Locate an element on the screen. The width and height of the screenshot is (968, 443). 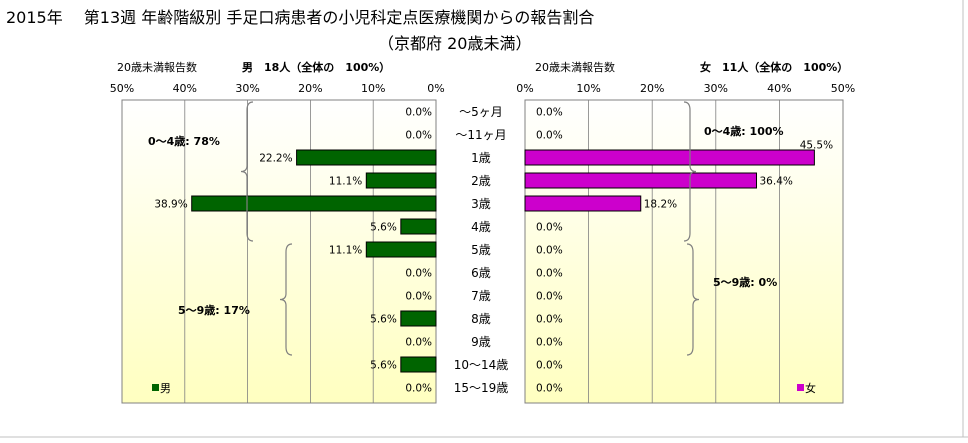
category-label: 2歳 is located at coordinates (481, 181).